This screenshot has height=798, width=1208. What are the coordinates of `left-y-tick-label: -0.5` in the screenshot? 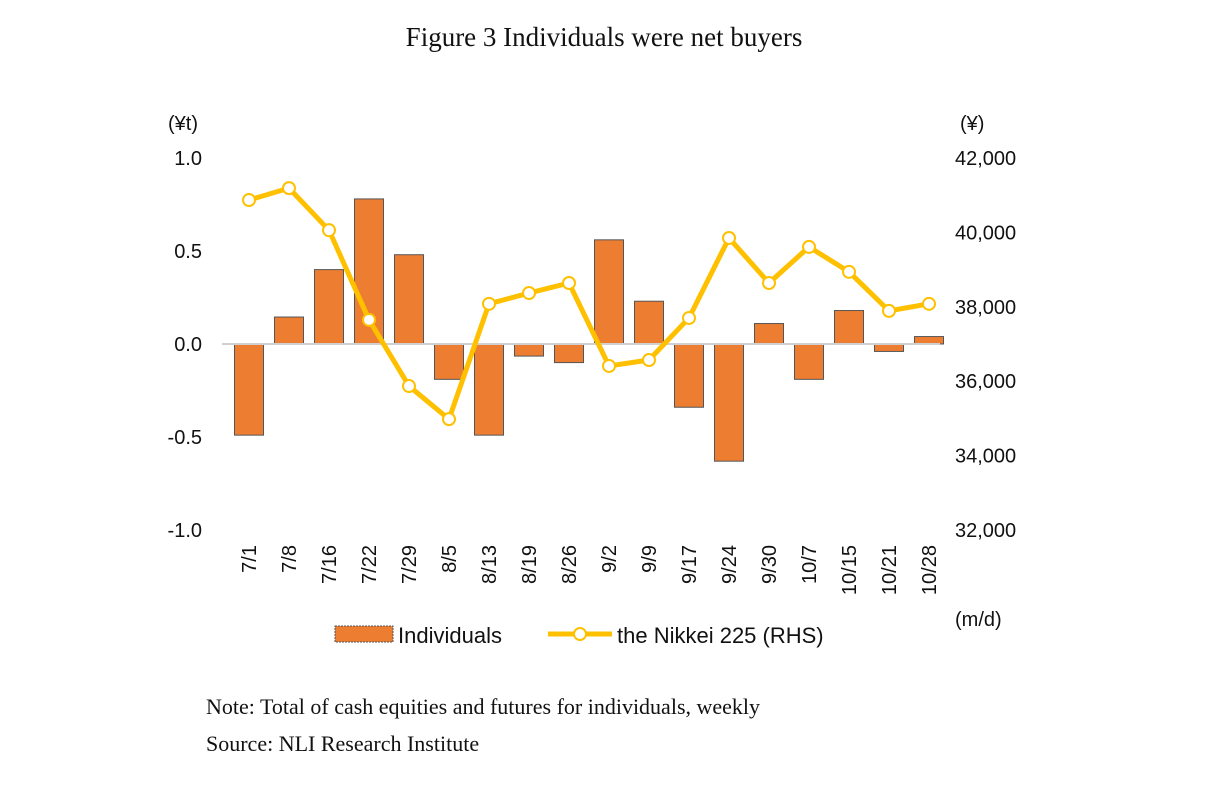 It's located at (185, 438).